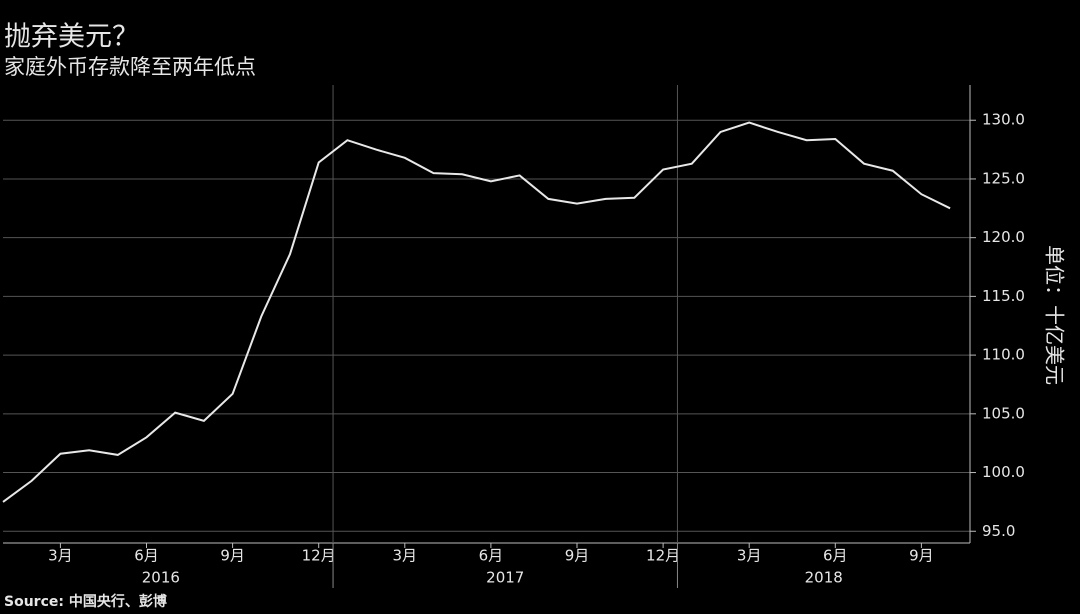 Image resolution: width=1080 pixels, height=614 pixels. What do you see at coordinates (161, 578) in the screenshot?
I see `year-label: 2016` at bounding box center [161, 578].